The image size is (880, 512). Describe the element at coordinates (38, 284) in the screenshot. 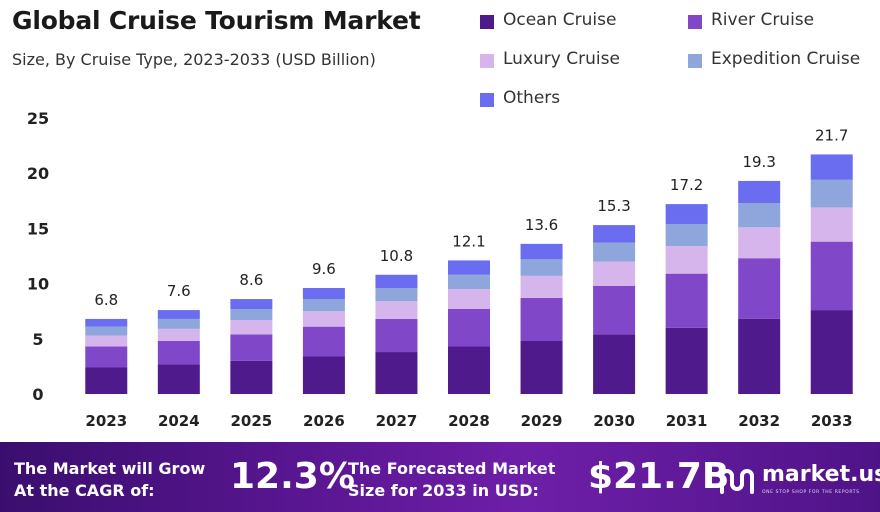

I see `y-tick-label: 10` at that location.